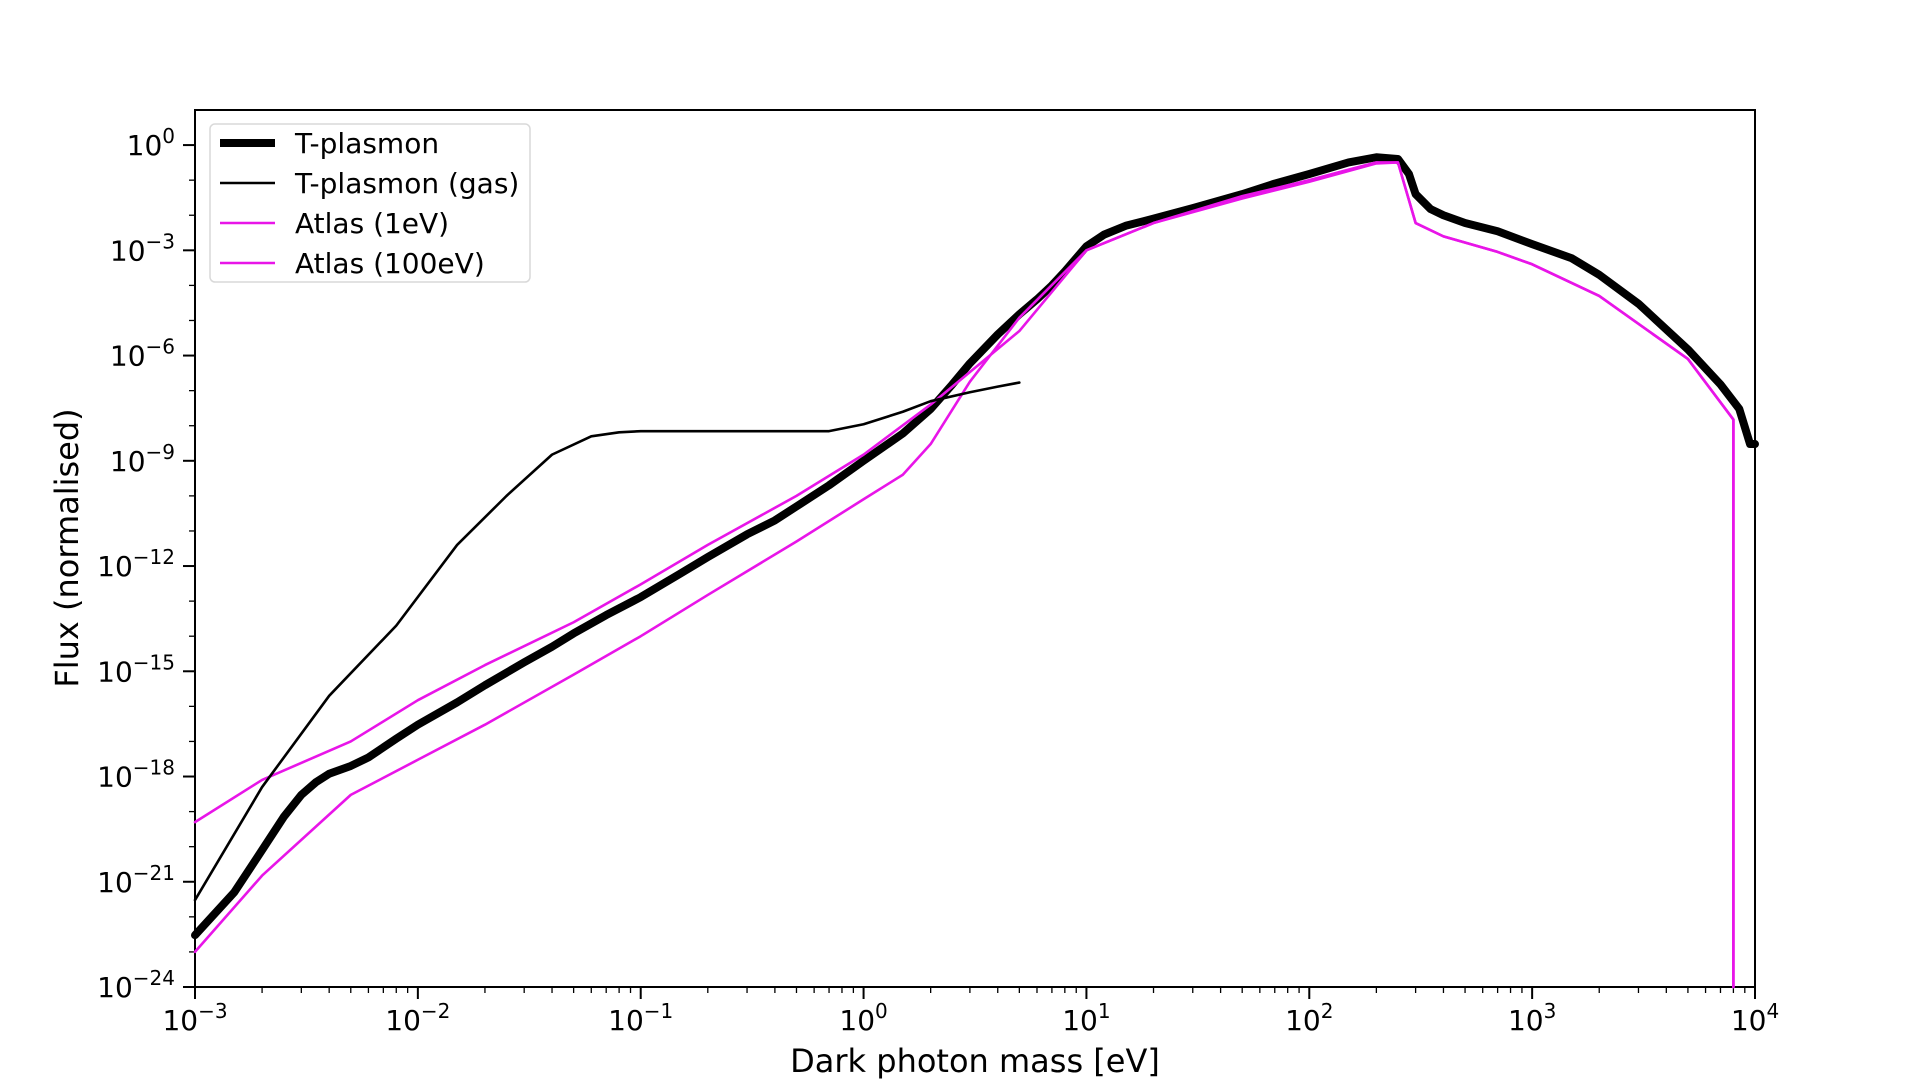  I want to click on y-tick-label-exponent-2: −6, so click(160, 347).